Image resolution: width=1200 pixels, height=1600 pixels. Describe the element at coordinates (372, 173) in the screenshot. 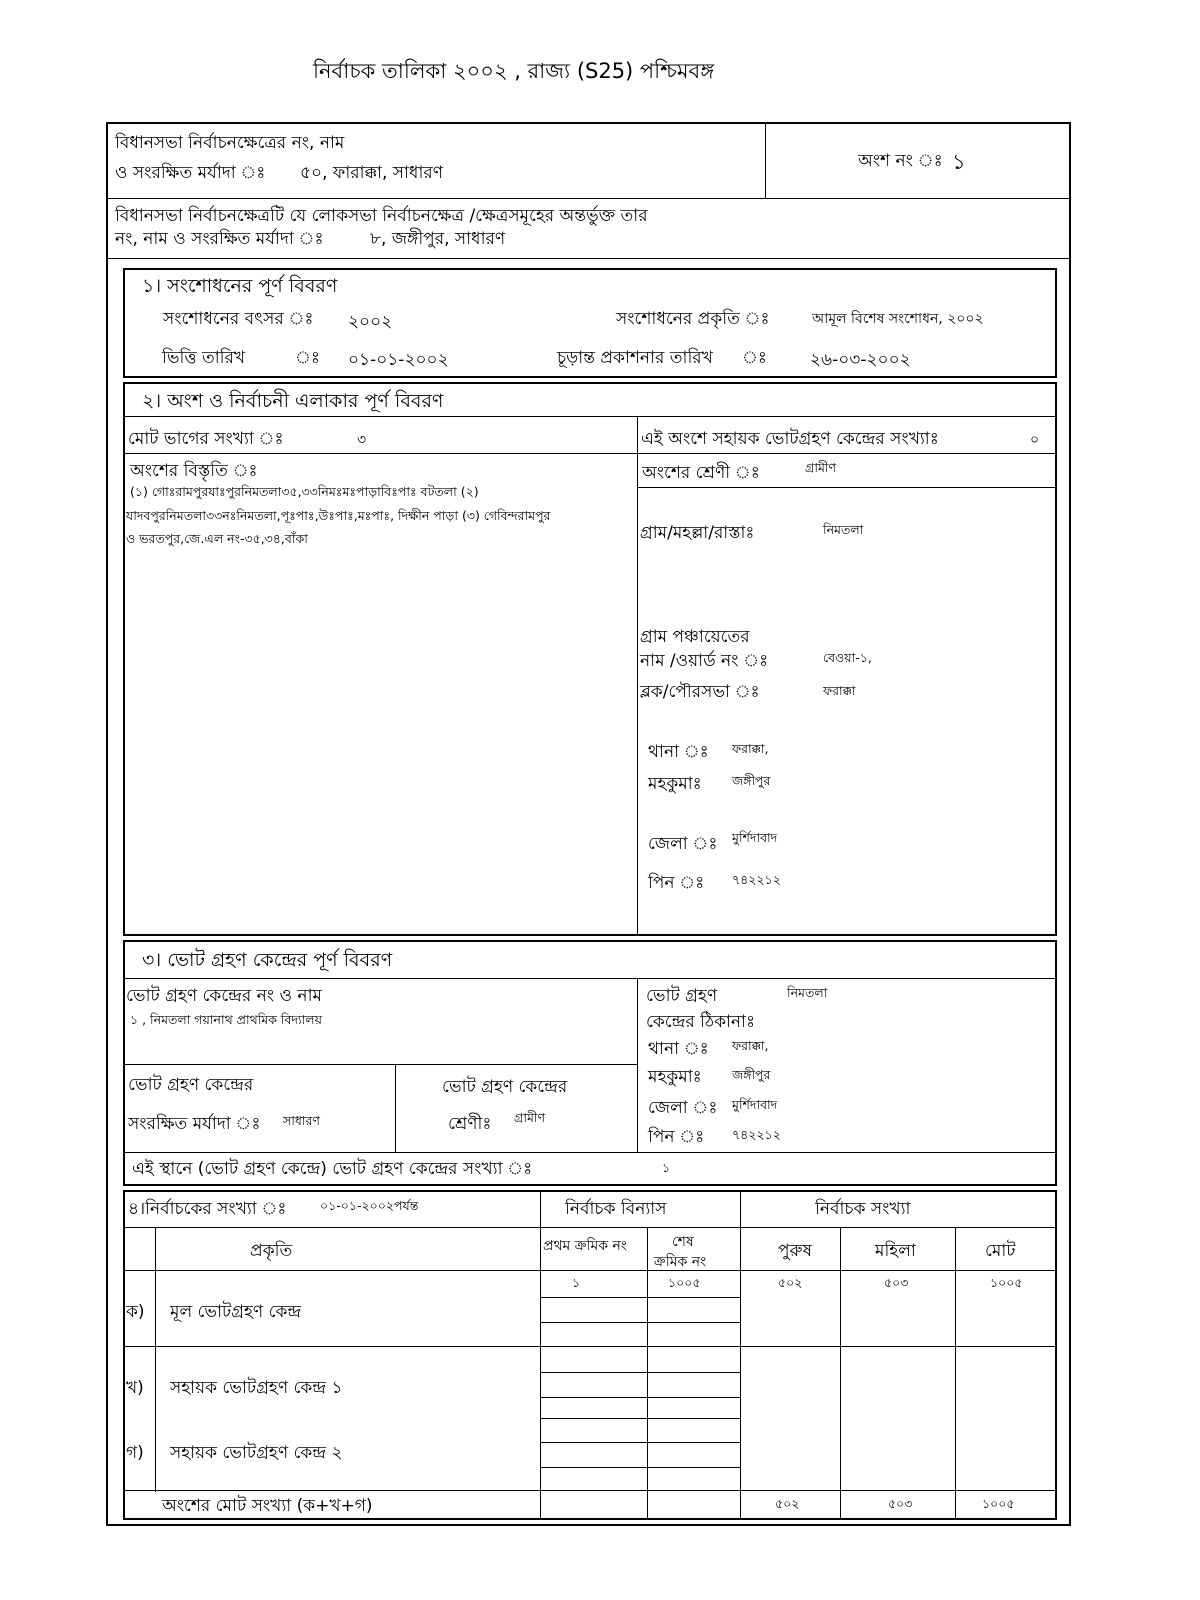

I see `ac-value: ৫০, ফারাক্কা, সাধারণ` at that location.